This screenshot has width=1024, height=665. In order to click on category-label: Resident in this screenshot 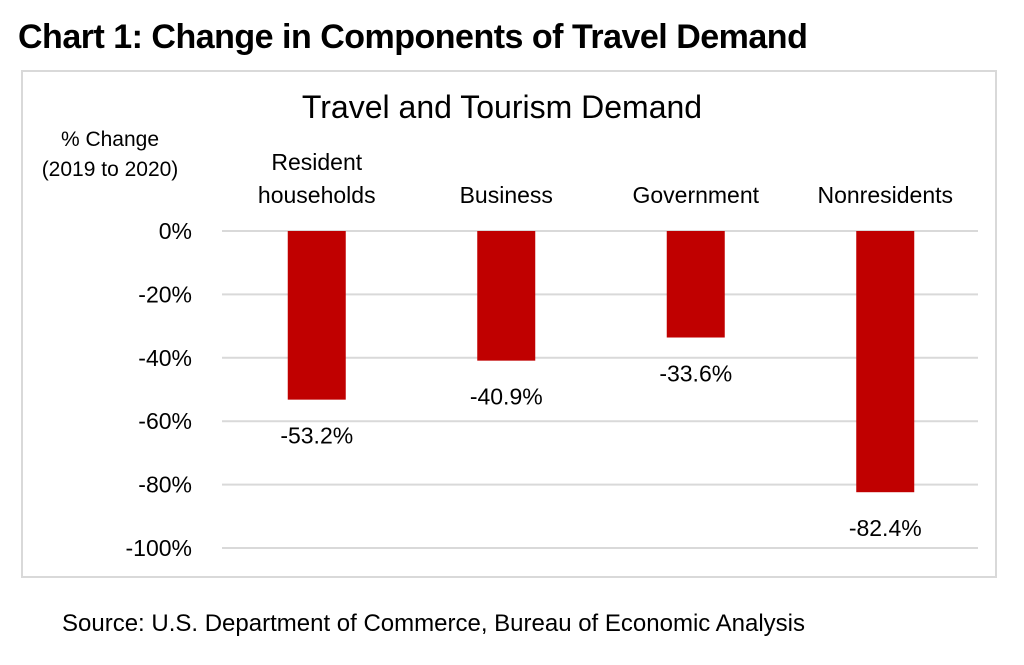, I will do `click(316, 162)`.